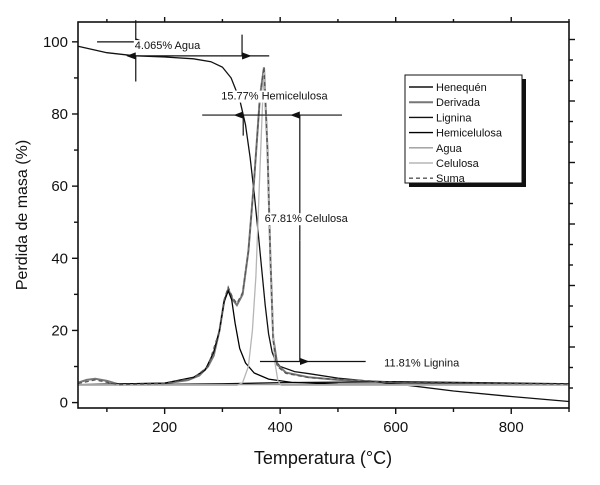 Image resolution: width=600 pixels, height=485 pixels. I want to click on y-tick-label: 100, so click(55, 42).